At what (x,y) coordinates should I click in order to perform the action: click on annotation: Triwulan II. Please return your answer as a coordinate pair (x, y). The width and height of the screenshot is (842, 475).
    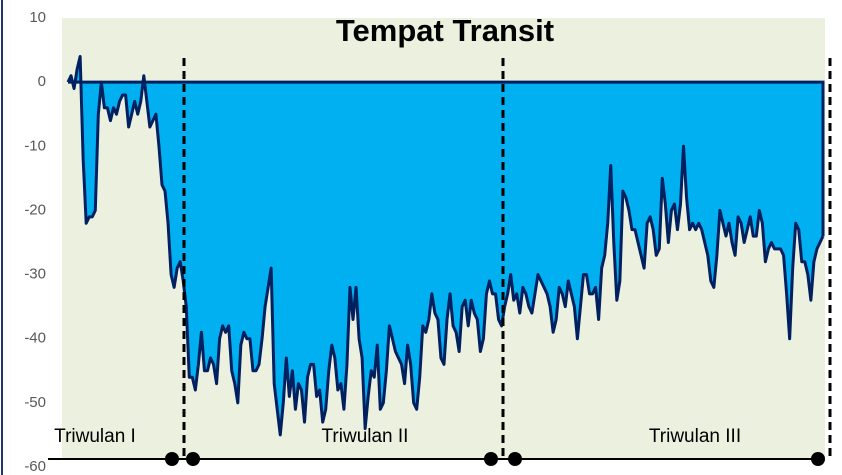
    Looking at the image, I should click on (365, 436).